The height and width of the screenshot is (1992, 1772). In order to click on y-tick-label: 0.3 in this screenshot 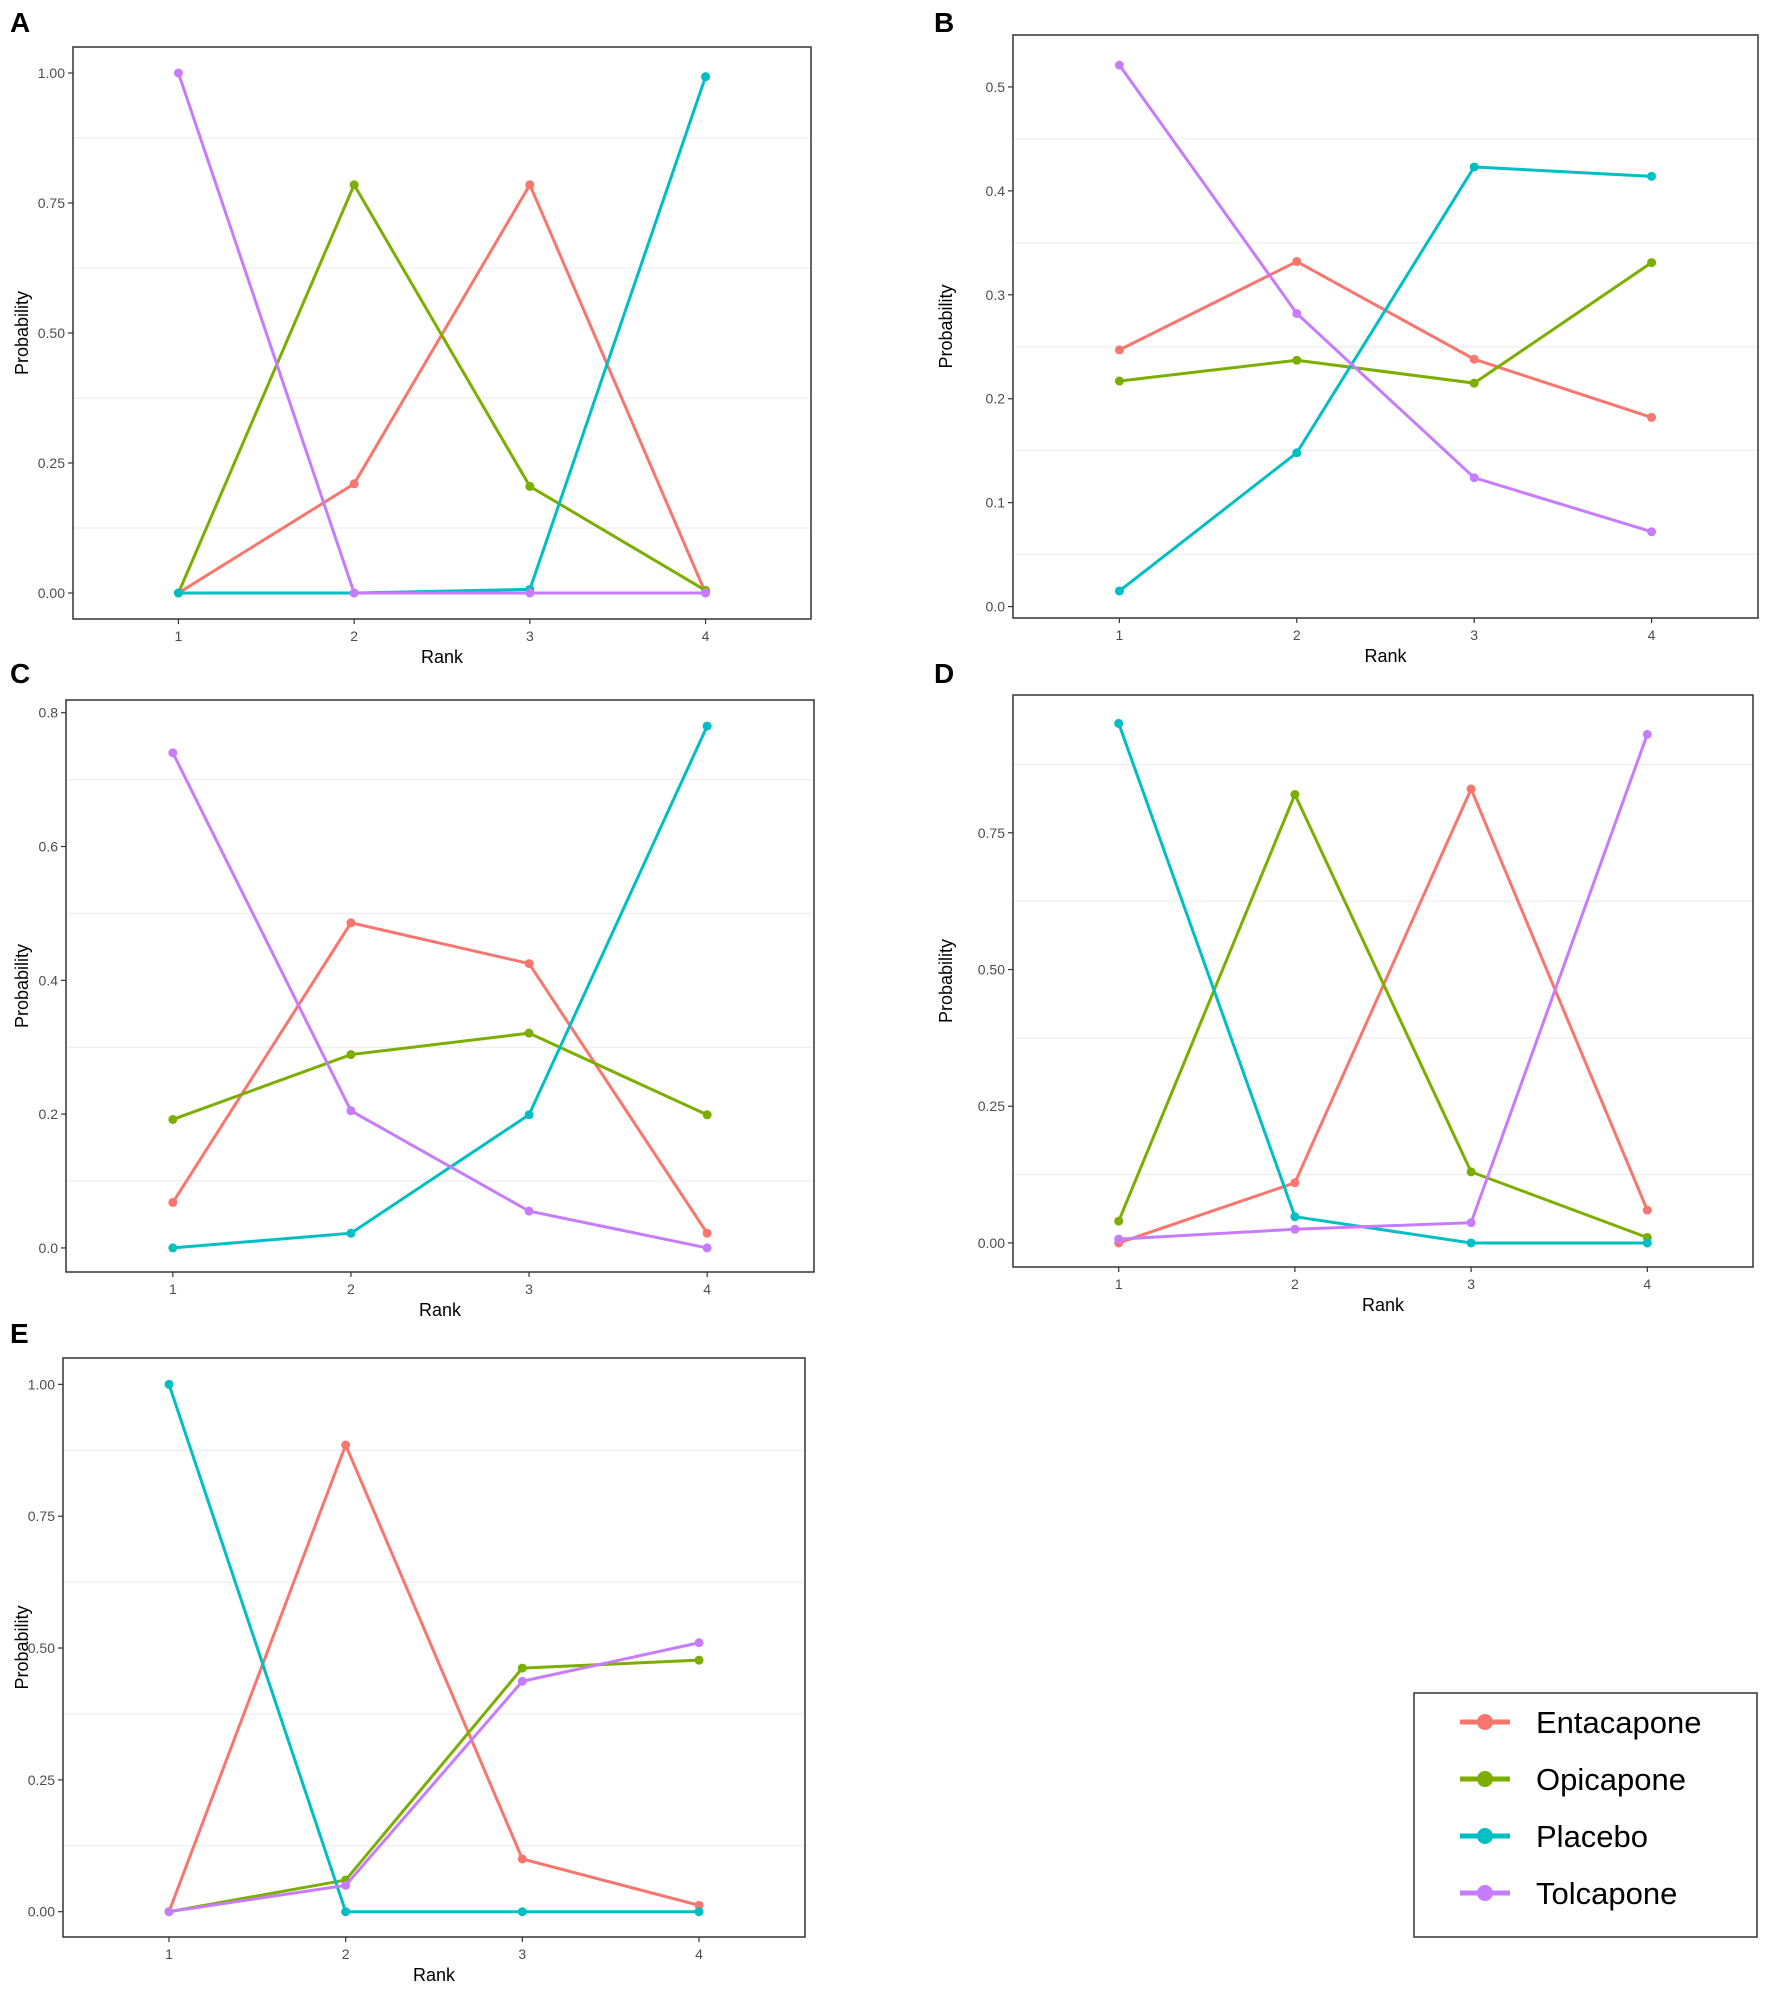, I will do `click(996, 295)`.